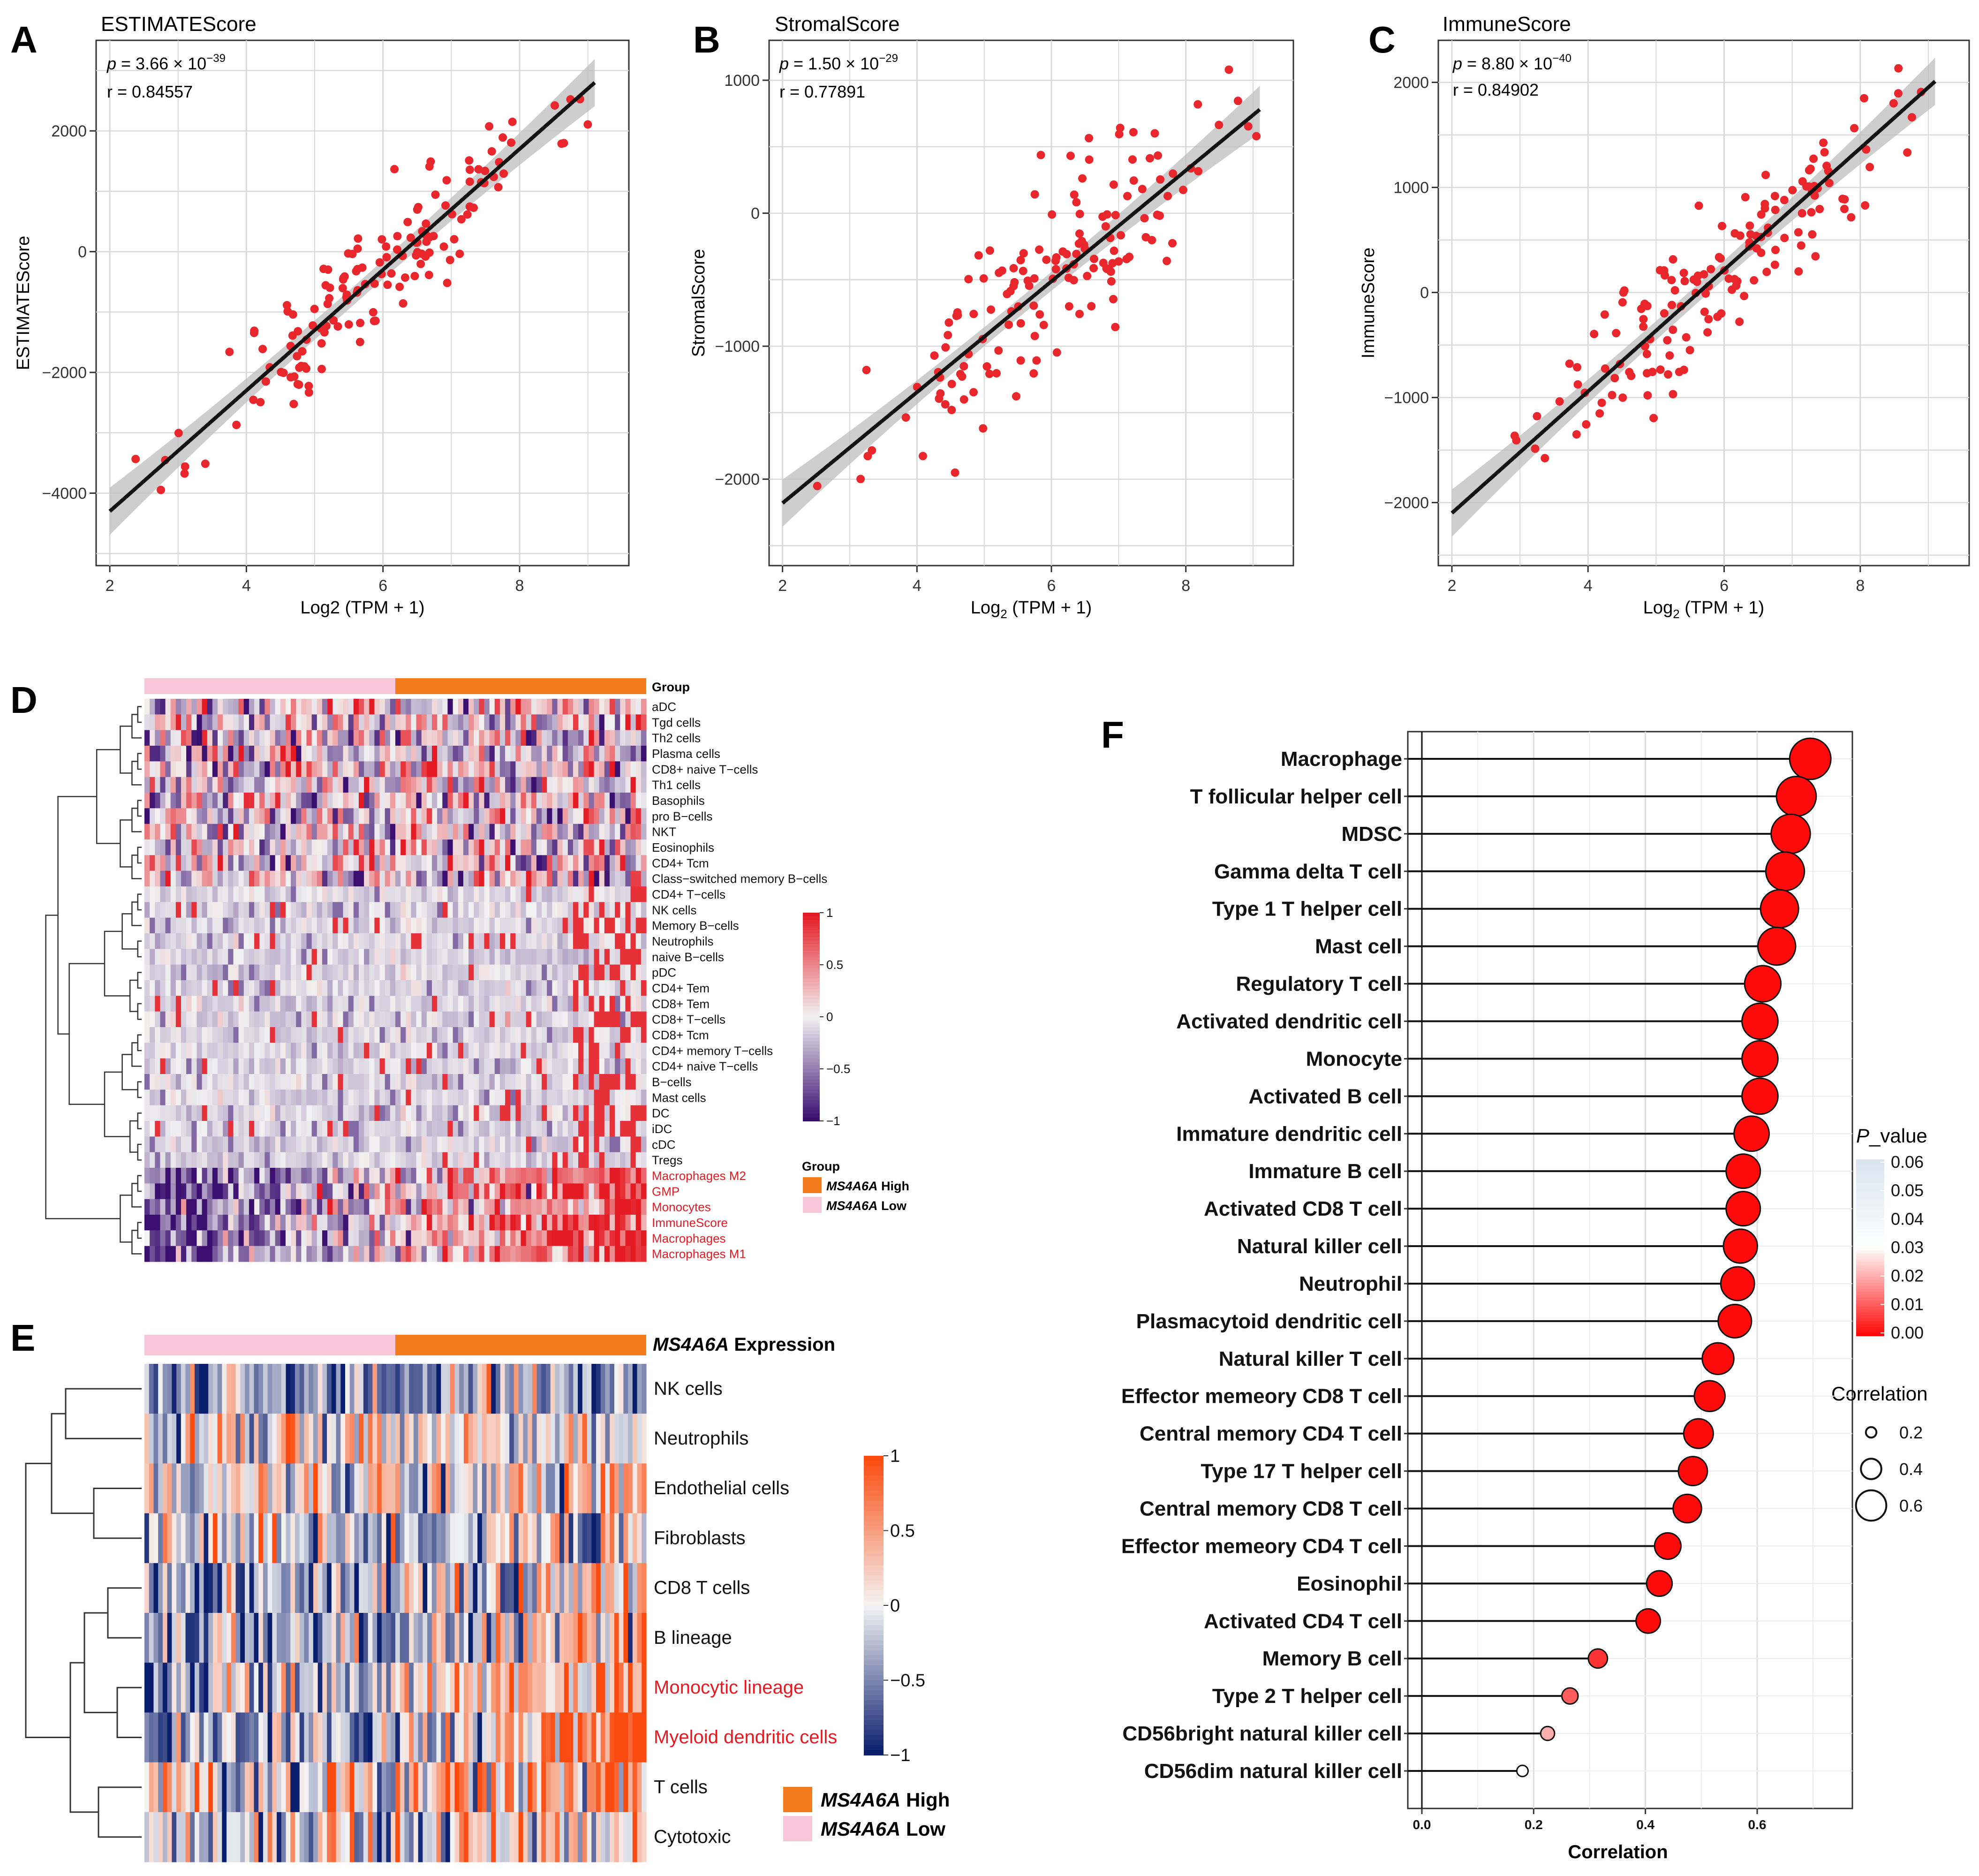  I want to click on scale-bar-segment, so click(811, 1088).